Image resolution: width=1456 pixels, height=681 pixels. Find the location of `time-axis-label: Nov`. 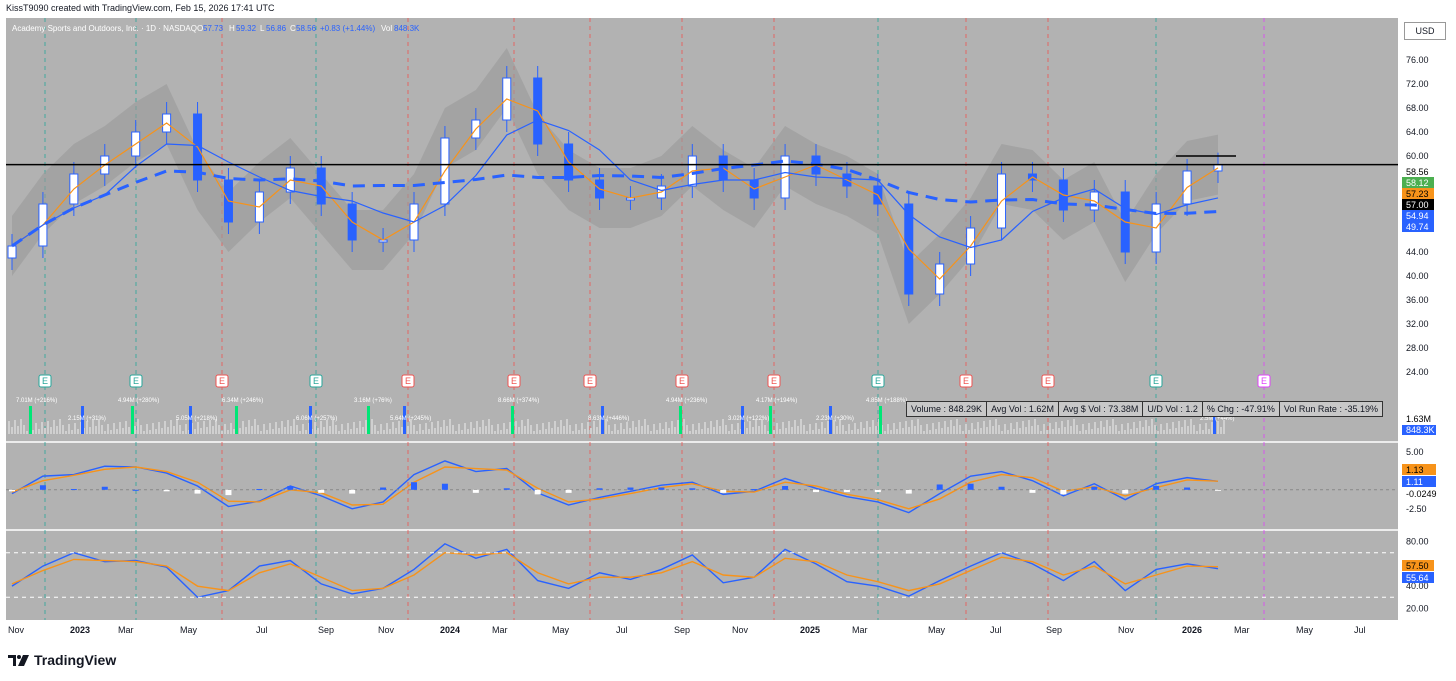

time-axis-label: Nov is located at coordinates (740, 630).